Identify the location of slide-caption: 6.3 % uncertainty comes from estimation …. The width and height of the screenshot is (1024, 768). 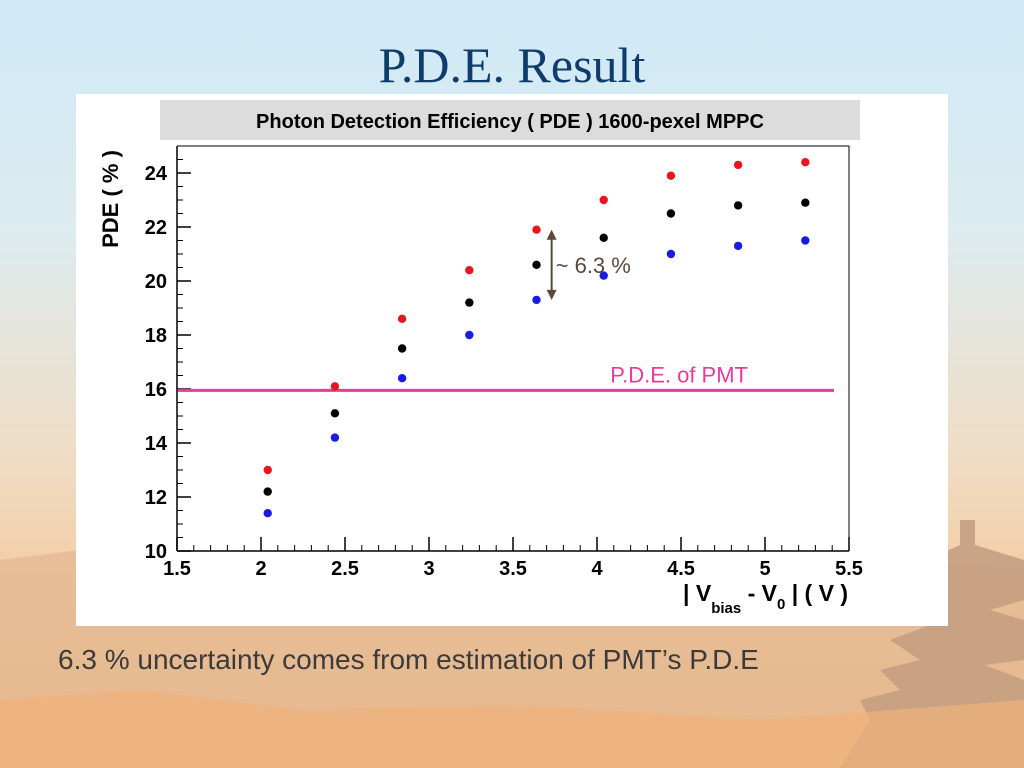
(408, 659).